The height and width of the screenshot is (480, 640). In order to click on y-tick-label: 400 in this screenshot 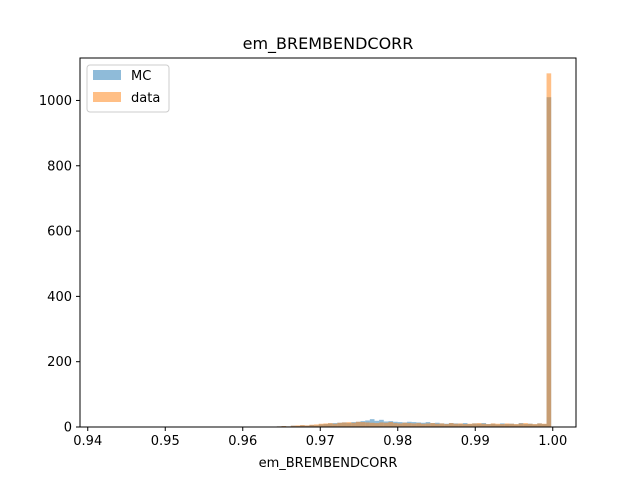, I will do `click(59, 297)`.